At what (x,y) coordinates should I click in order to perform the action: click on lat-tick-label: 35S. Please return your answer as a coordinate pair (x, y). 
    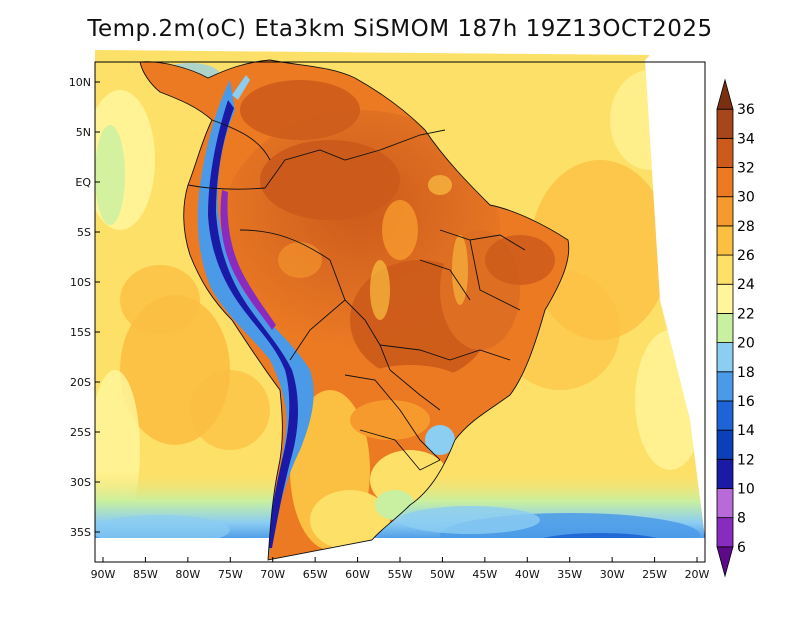
    Looking at the image, I should click on (80, 532).